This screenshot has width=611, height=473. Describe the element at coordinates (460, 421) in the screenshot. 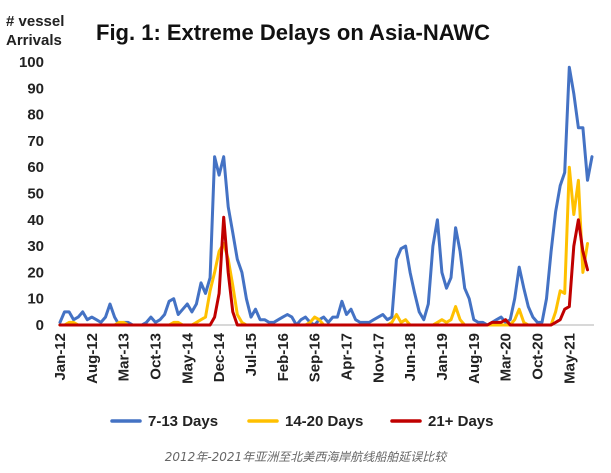

I see `legend-label-2: 21+ Days` at that location.